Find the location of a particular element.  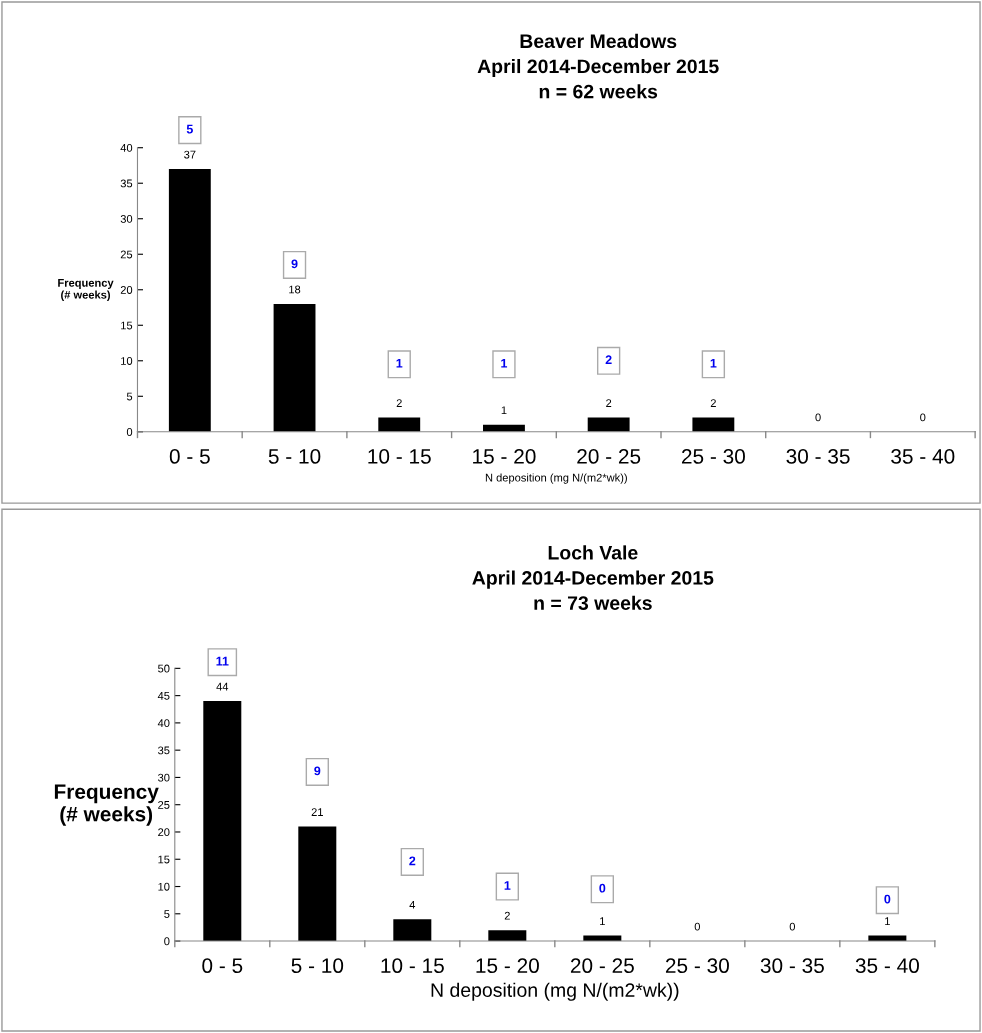

data-label: 4 is located at coordinates (412, 904).